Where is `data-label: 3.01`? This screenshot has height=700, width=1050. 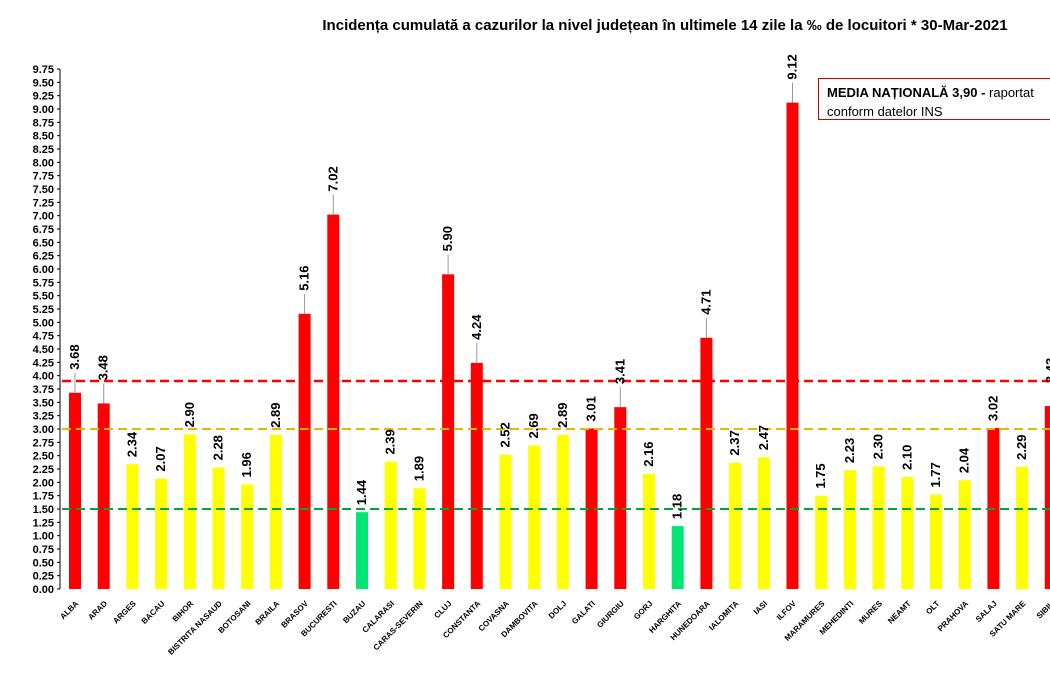
data-label: 3.01 is located at coordinates (591, 408).